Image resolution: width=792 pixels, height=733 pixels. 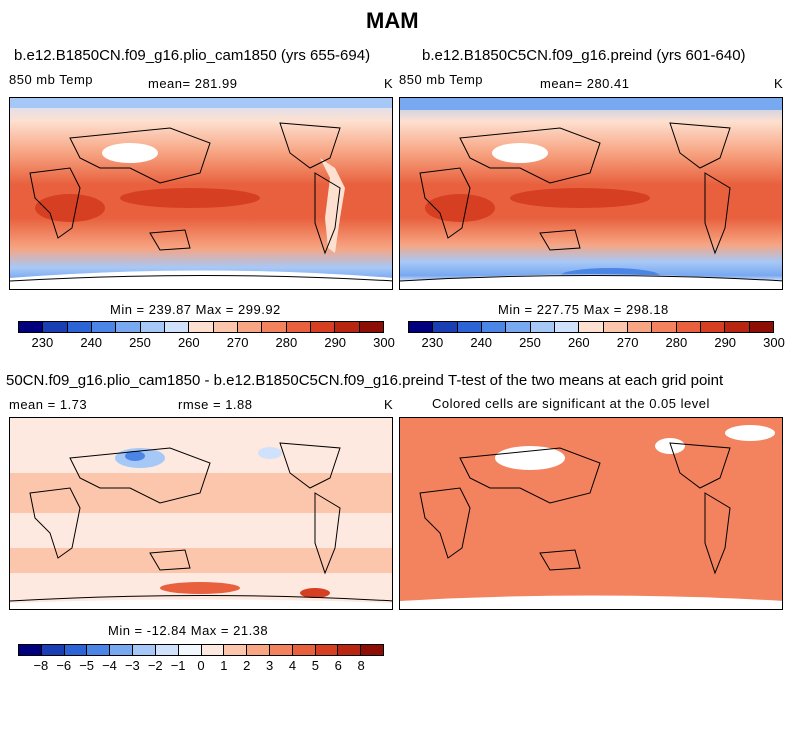 I want to click on panel3-colorbar-tick-label: −4, so click(x=109, y=665).